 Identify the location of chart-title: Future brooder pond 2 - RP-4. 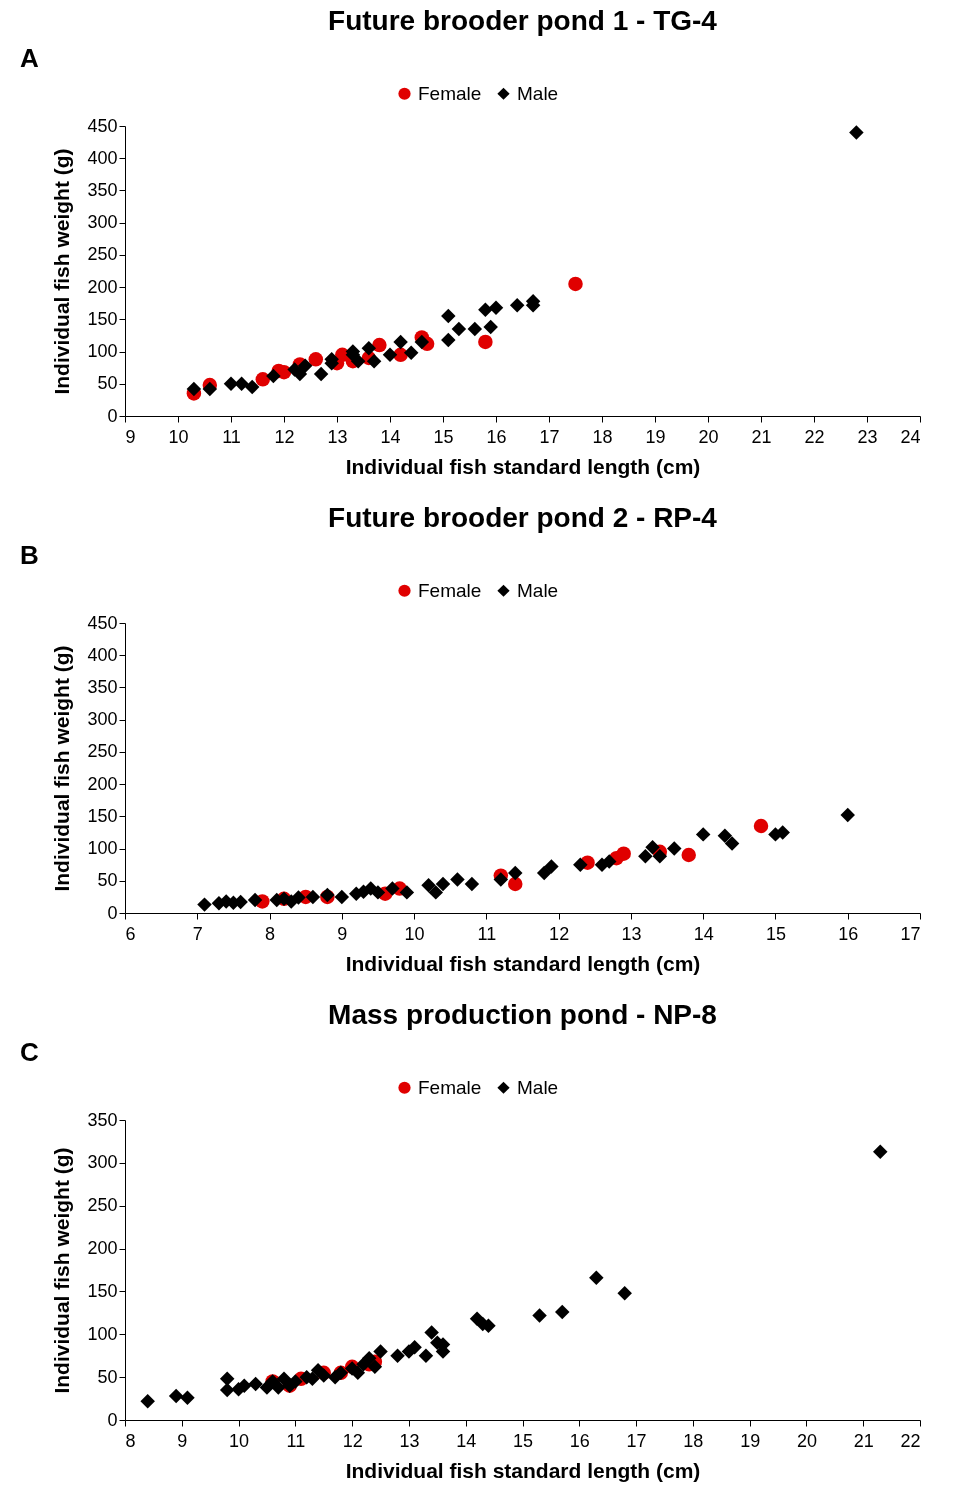
(523, 517).